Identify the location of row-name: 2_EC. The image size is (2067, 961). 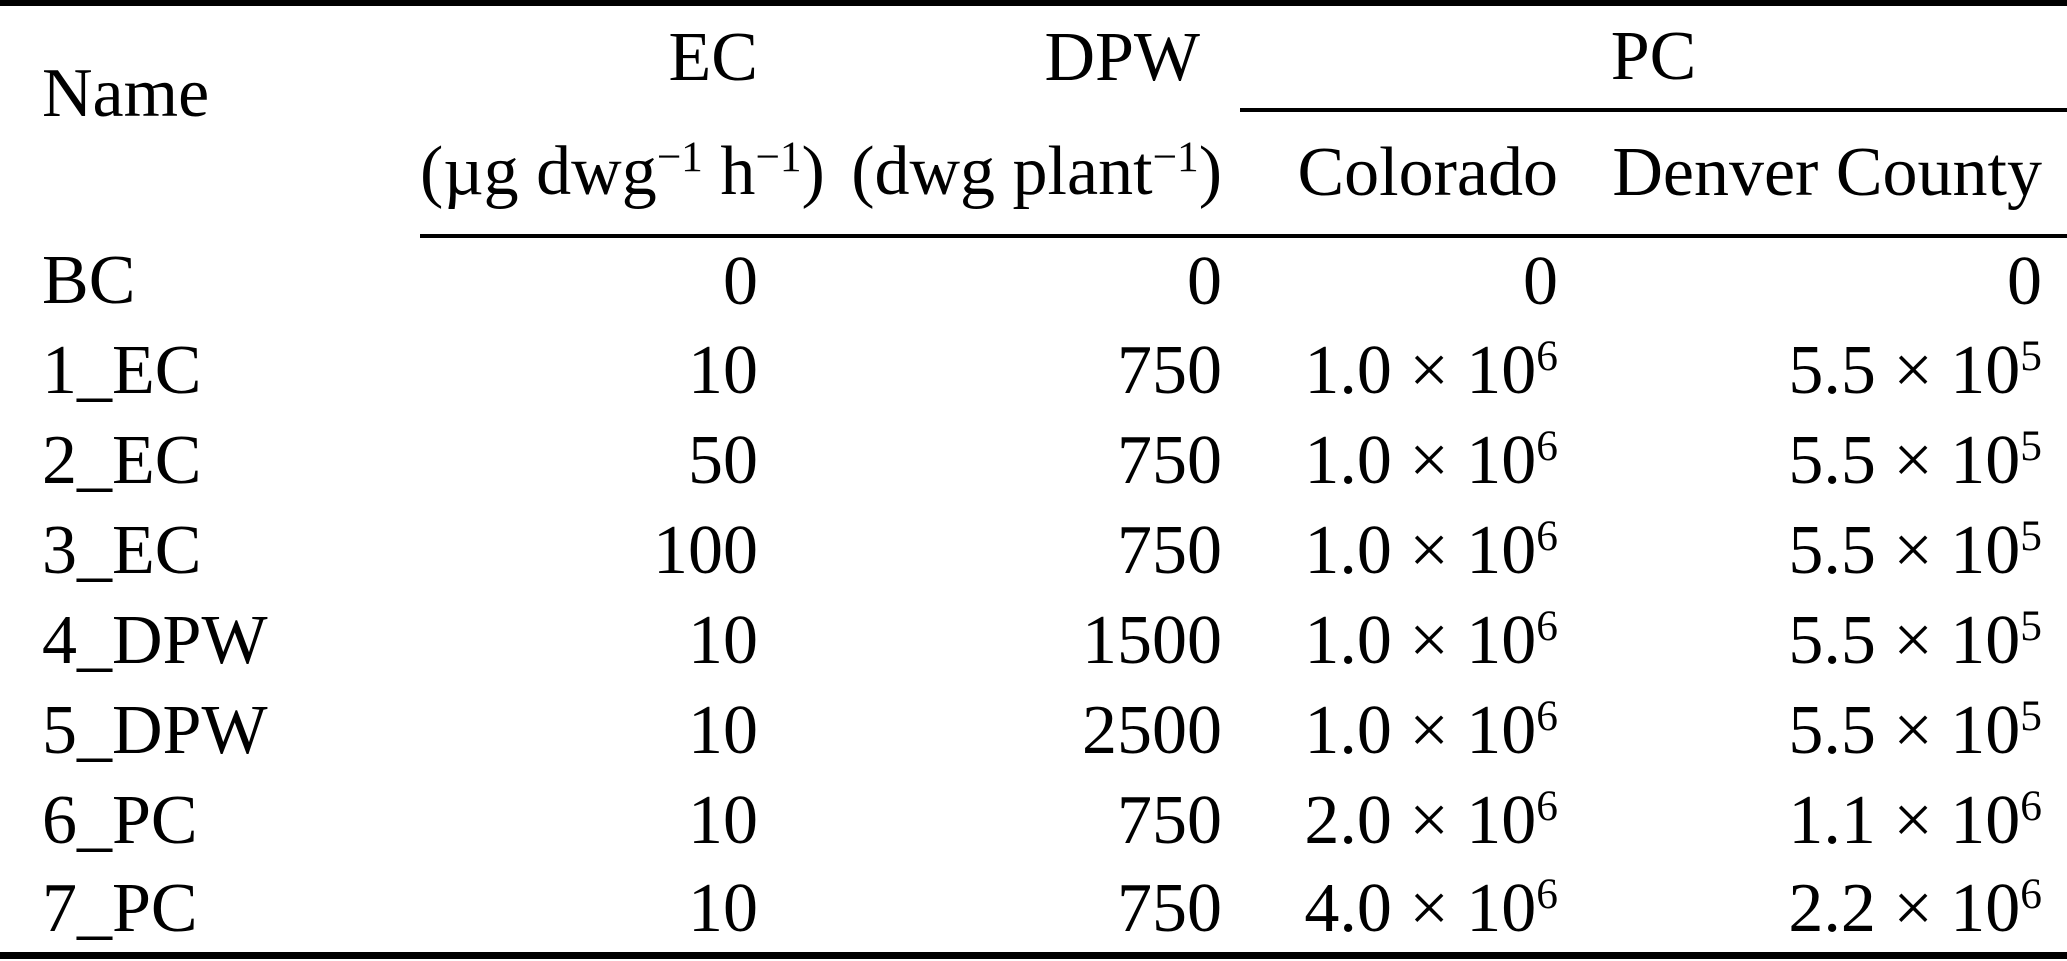
(122, 460).